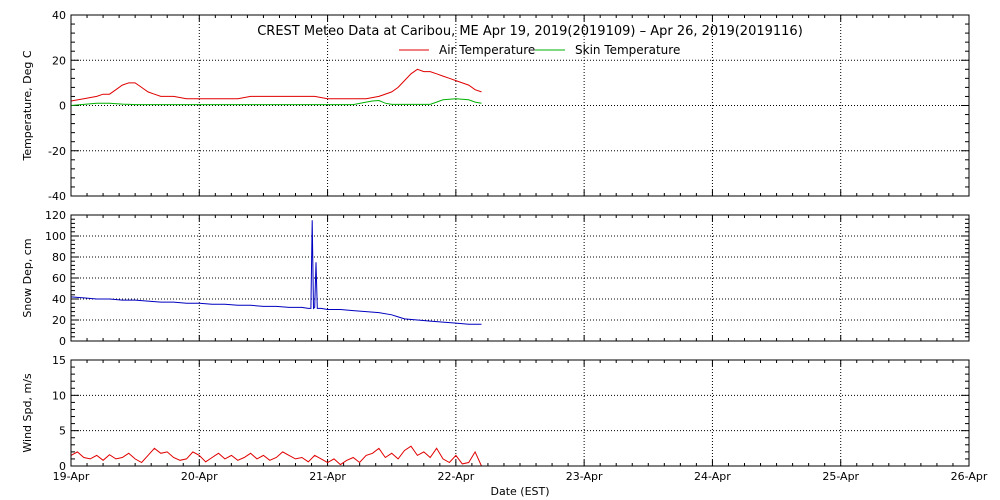 The width and height of the screenshot is (1000, 500). Describe the element at coordinates (327, 476) in the screenshot. I see `x-tick-label: 21-Apr` at that location.